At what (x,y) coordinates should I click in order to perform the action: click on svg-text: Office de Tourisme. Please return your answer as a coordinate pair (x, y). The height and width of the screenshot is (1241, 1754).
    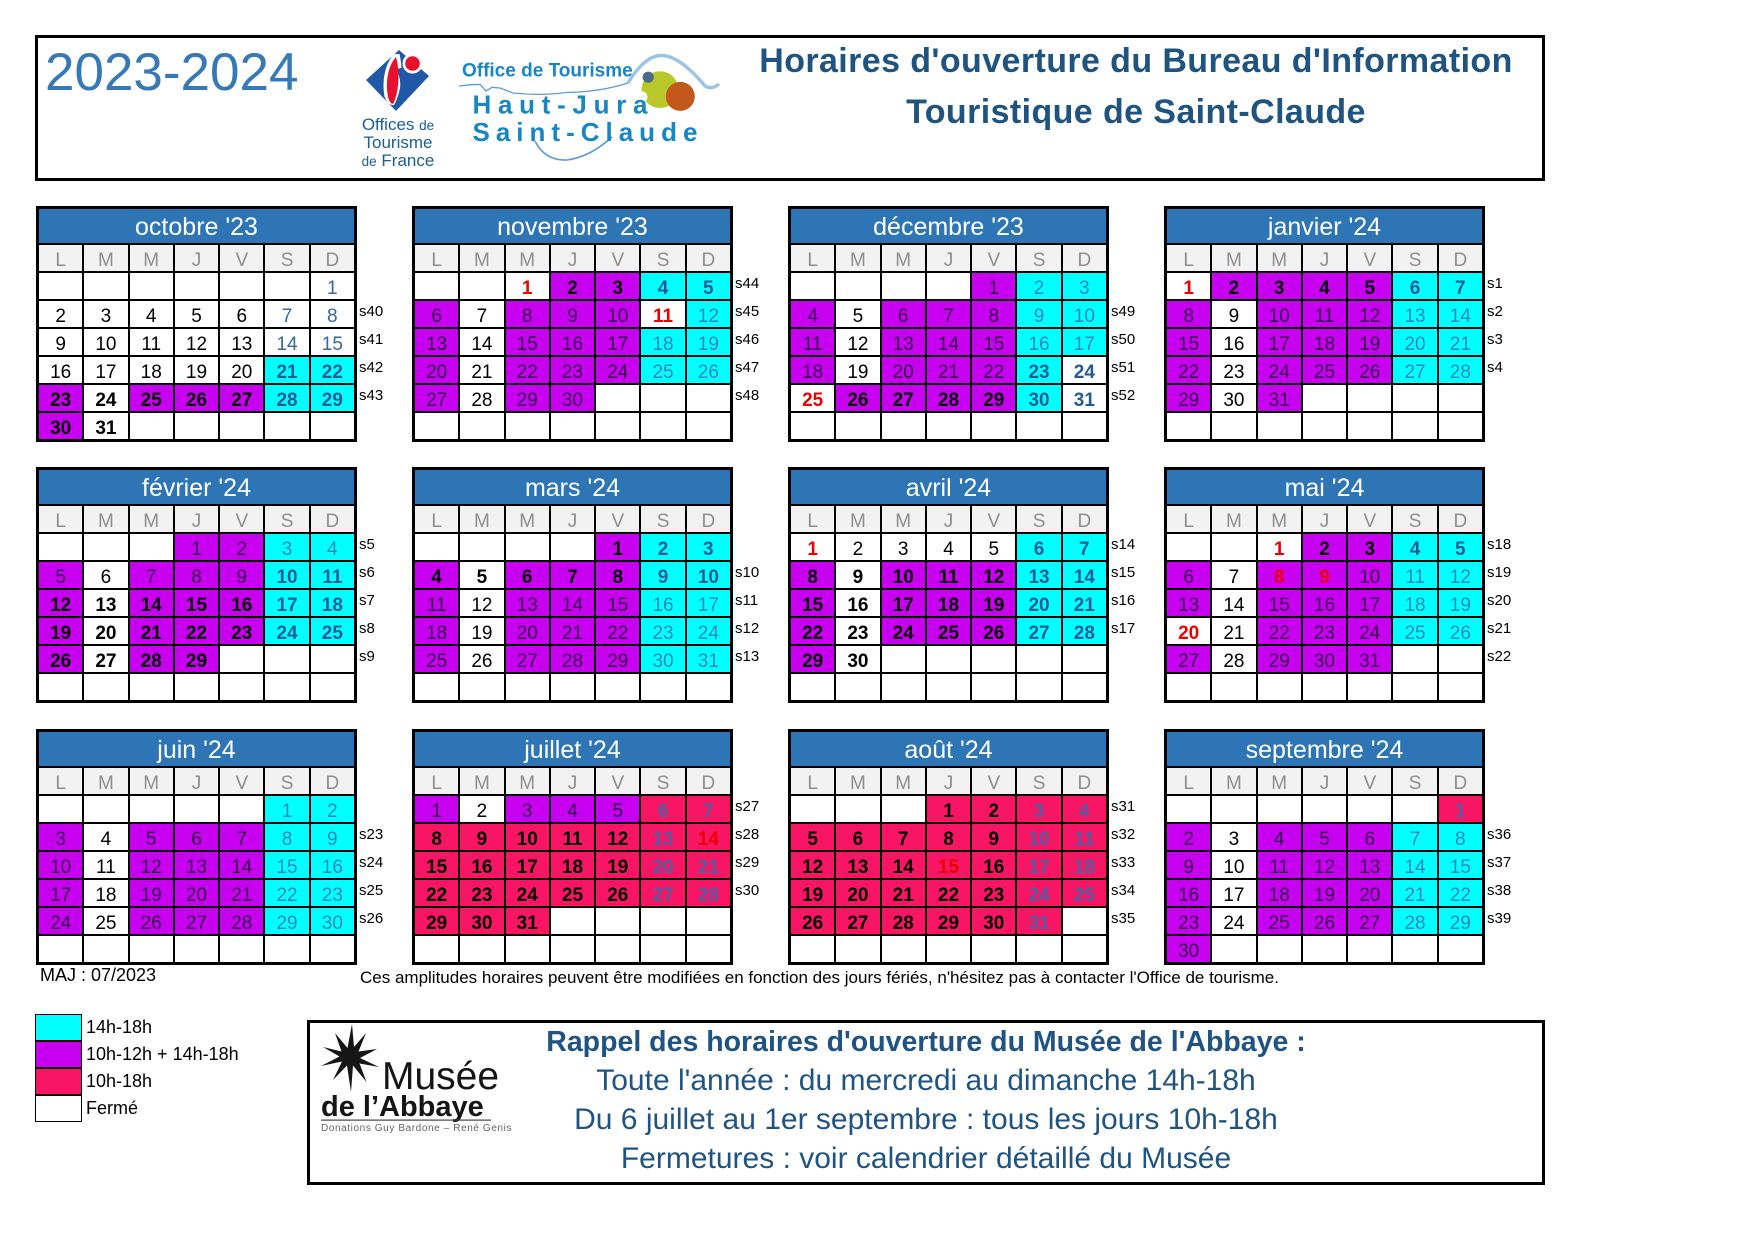
    Looking at the image, I should click on (547, 71).